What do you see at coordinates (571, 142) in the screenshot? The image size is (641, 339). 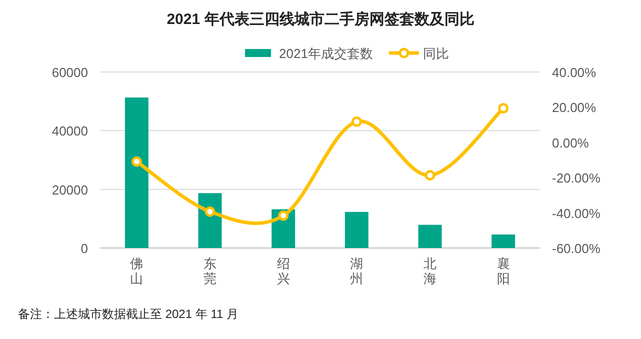 I see `y2-tick-label: 0.00%` at bounding box center [571, 142].